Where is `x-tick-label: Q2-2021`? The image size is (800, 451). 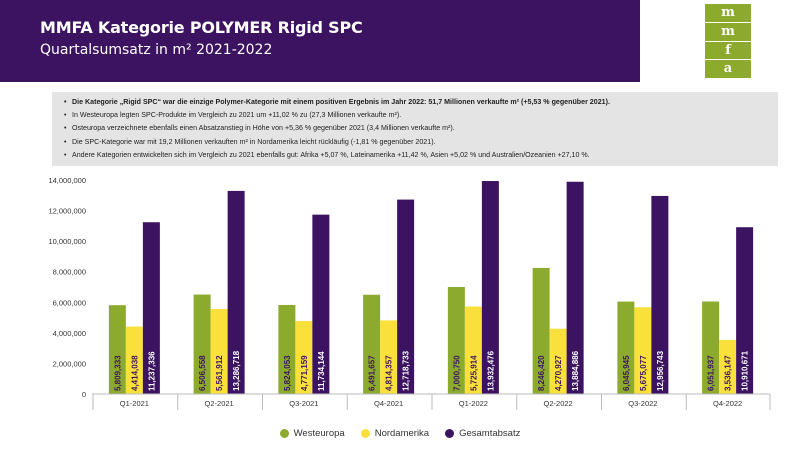 x-tick-label: Q2-2021 is located at coordinates (219, 403).